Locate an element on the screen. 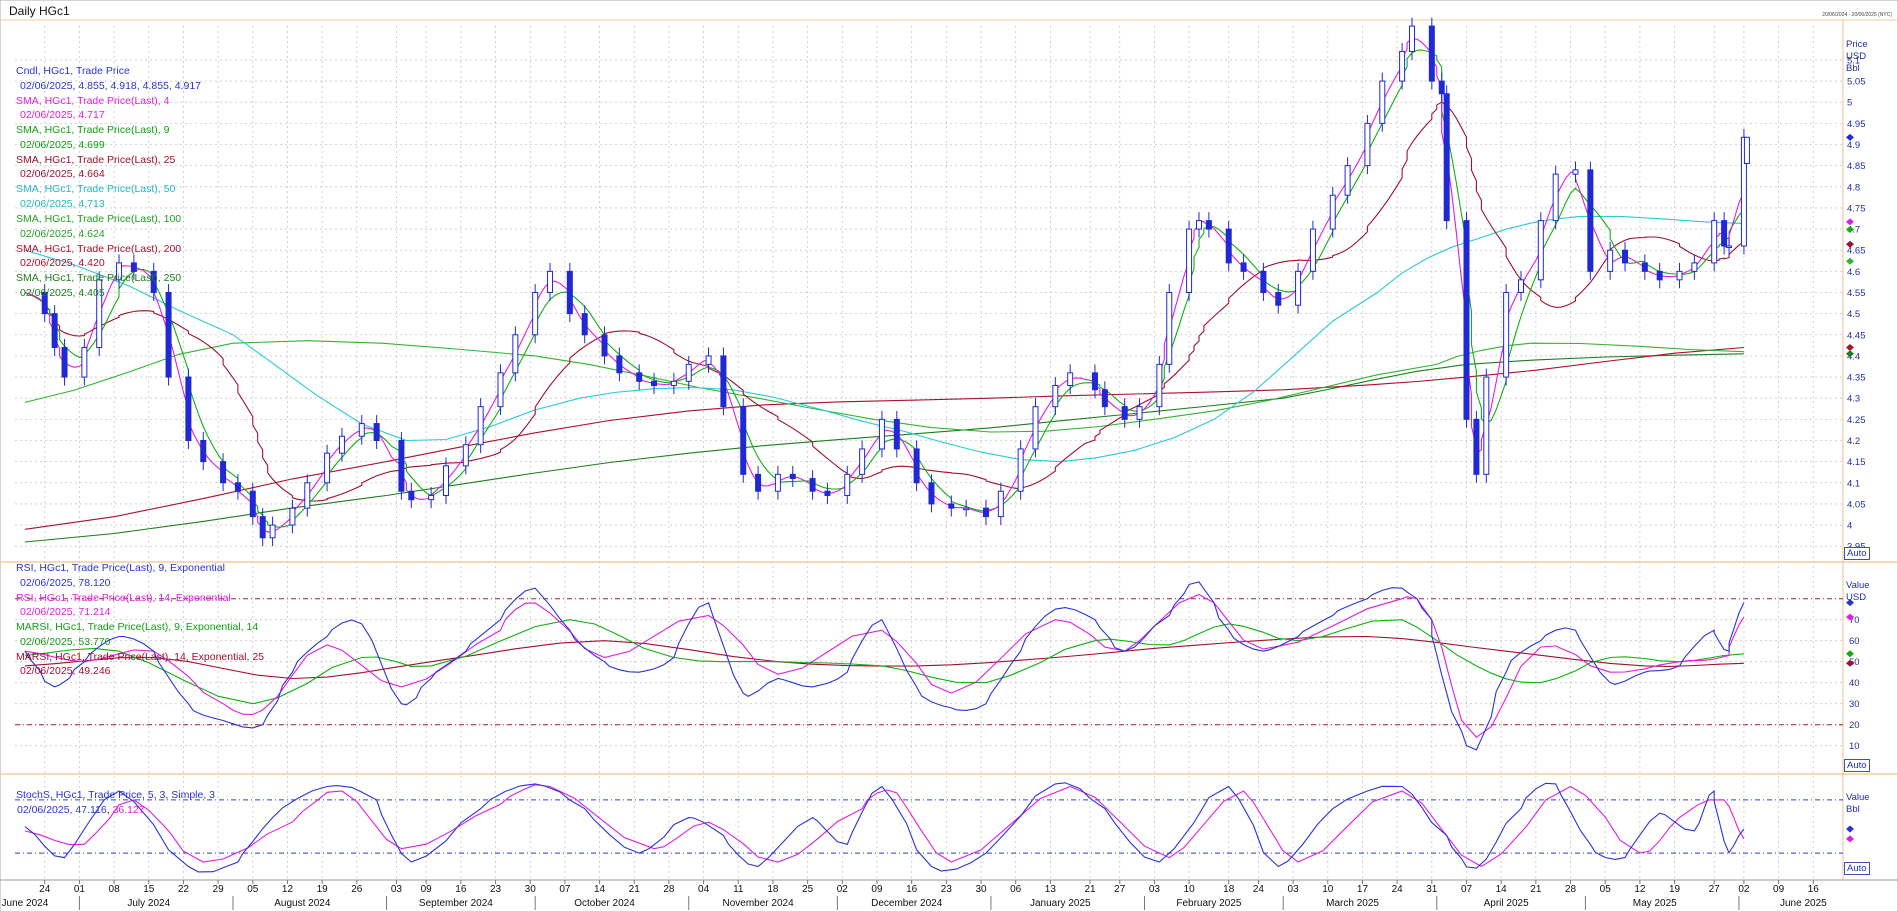 This screenshot has height=912, width=1898. price-tick-label: 4.5 is located at coordinates (1853, 314).